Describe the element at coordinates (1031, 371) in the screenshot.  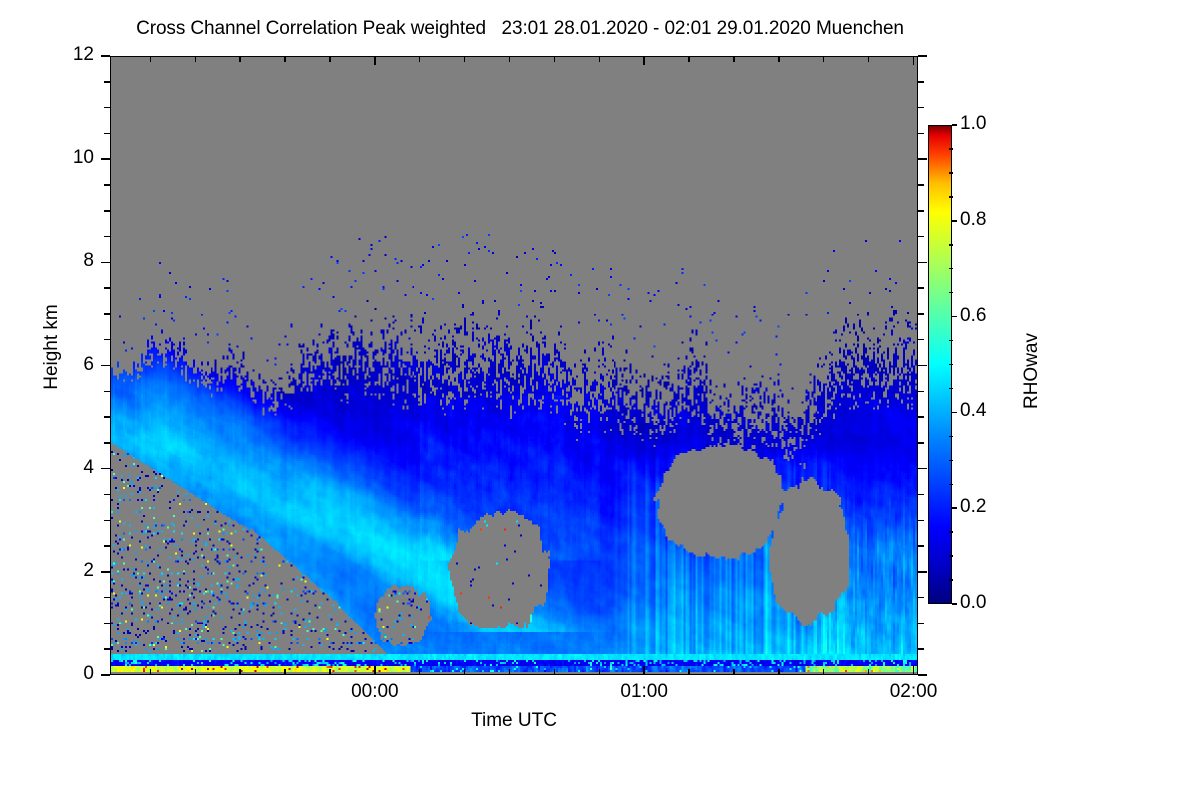
I see `colorbar-title: RHOwav` at that location.